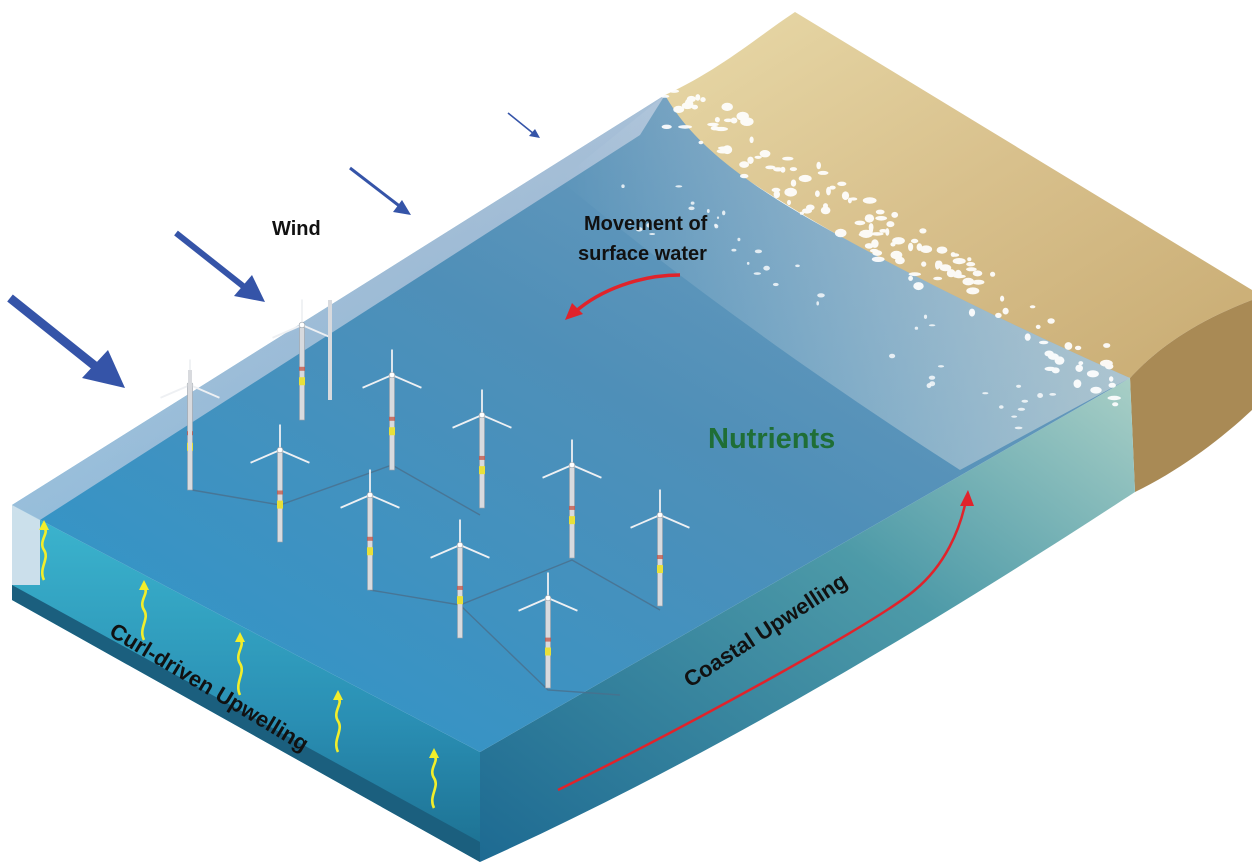 Image resolution: width=1252 pixels, height=865 pixels. What do you see at coordinates (296, 229) in the screenshot?
I see `wind-label: Wind` at bounding box center [296, 229].